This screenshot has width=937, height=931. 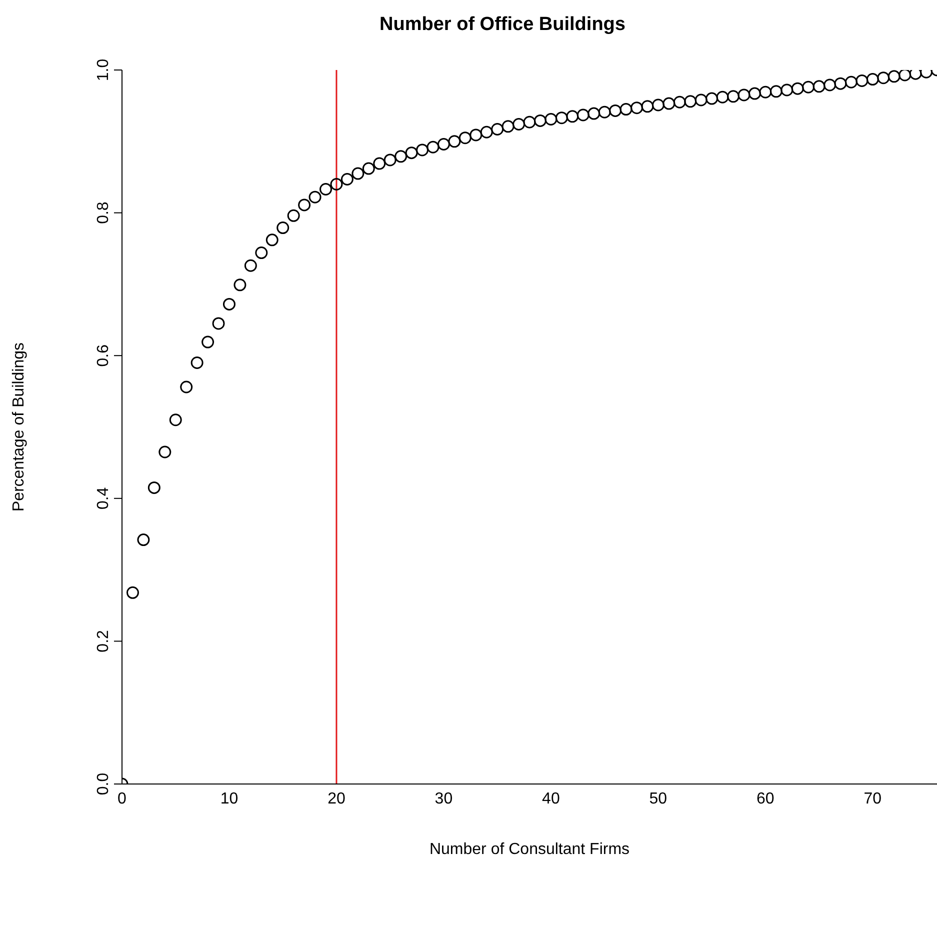 I want to click on x-axis-title: Number of Consultant Firms, so click(x=529, y=849).